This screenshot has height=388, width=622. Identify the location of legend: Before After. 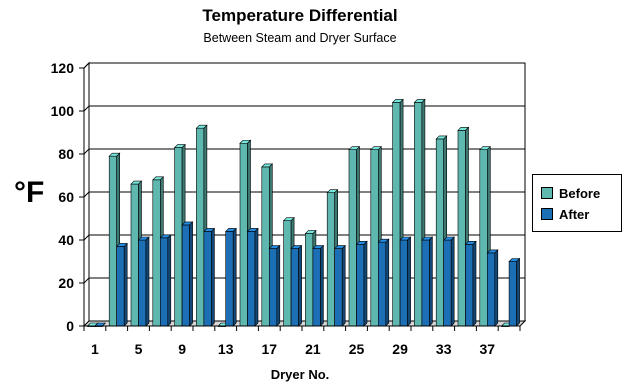
(577, 203).